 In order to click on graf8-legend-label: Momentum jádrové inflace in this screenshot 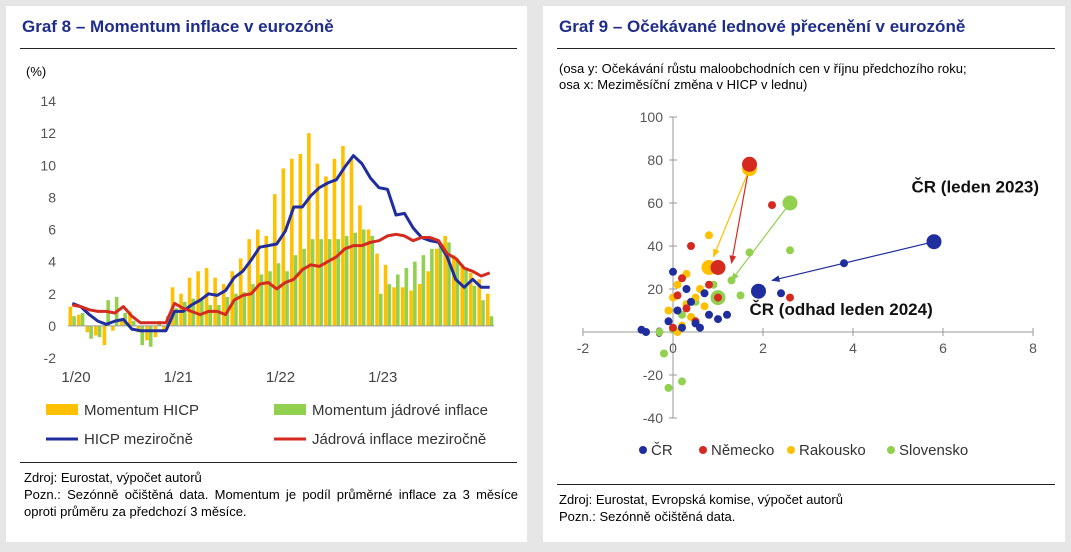, I will do `click(400, 410)`.